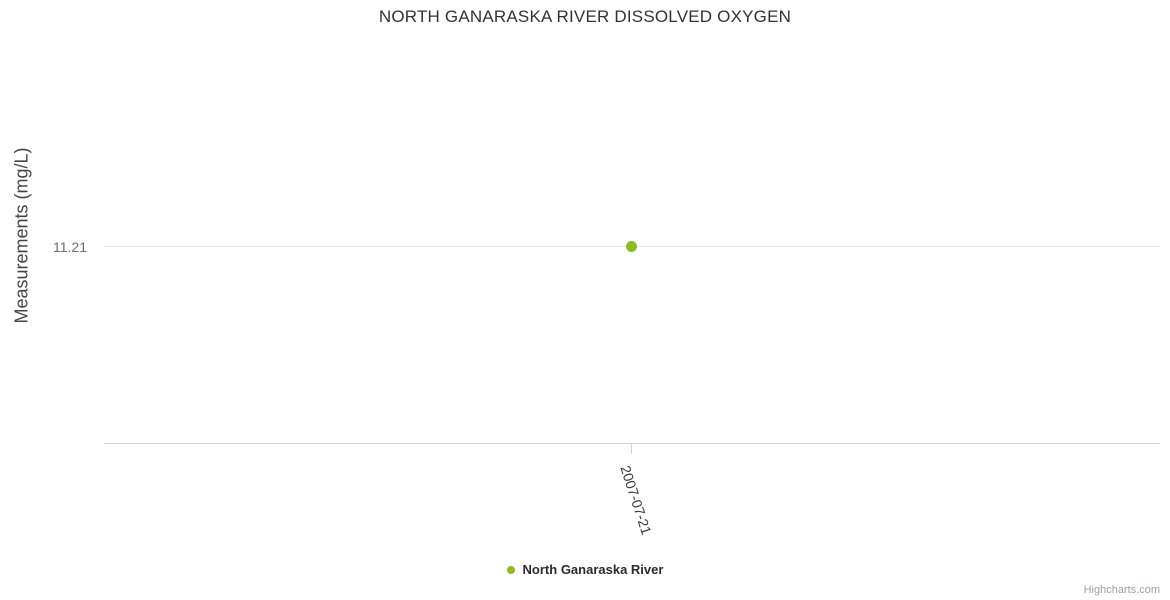 The height and width of the screenshot is (600, 1170). What do you see at coordinates (510, 569) in the screenshot?
I see `legend-marker-circle-icon` at bounding box center [510, 569].